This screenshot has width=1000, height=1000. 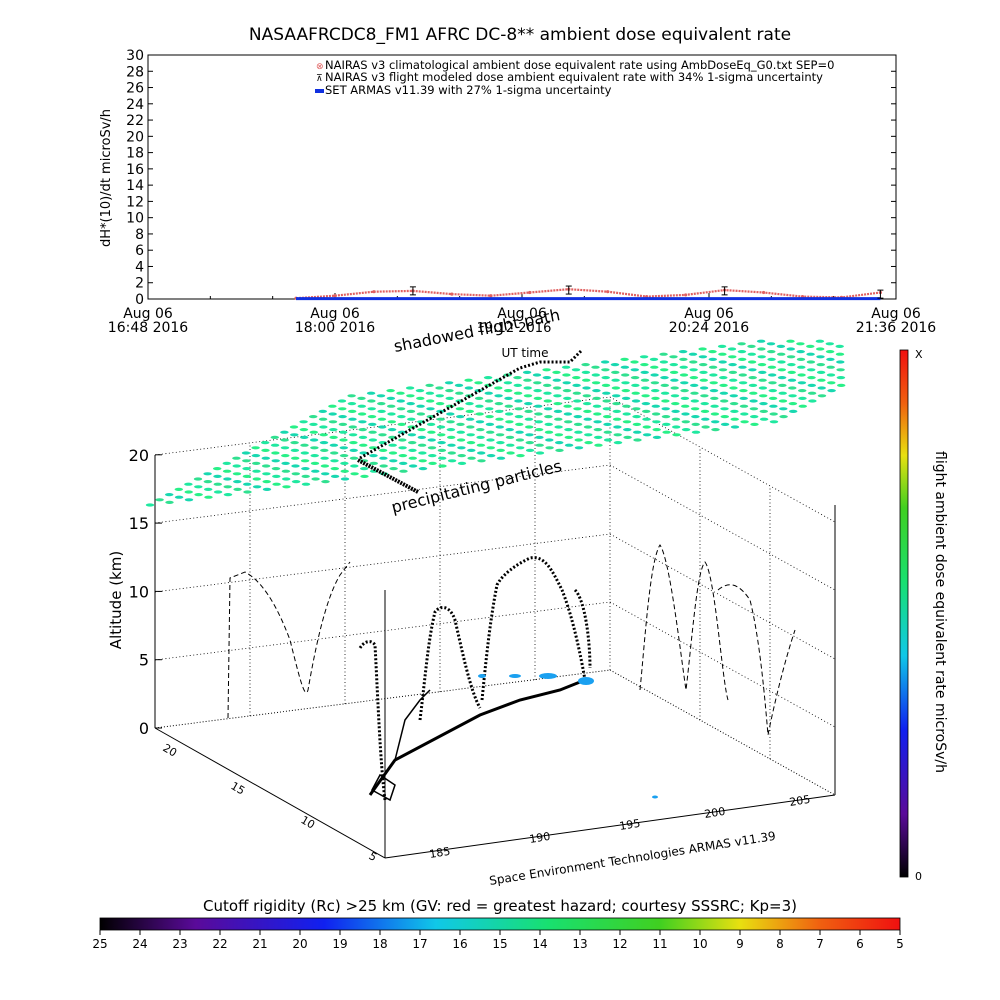 What do you see at coordinates (135, 56) in the screenshot?
I see `top-y-tick-label: 30` at bounding box center [135, 56].